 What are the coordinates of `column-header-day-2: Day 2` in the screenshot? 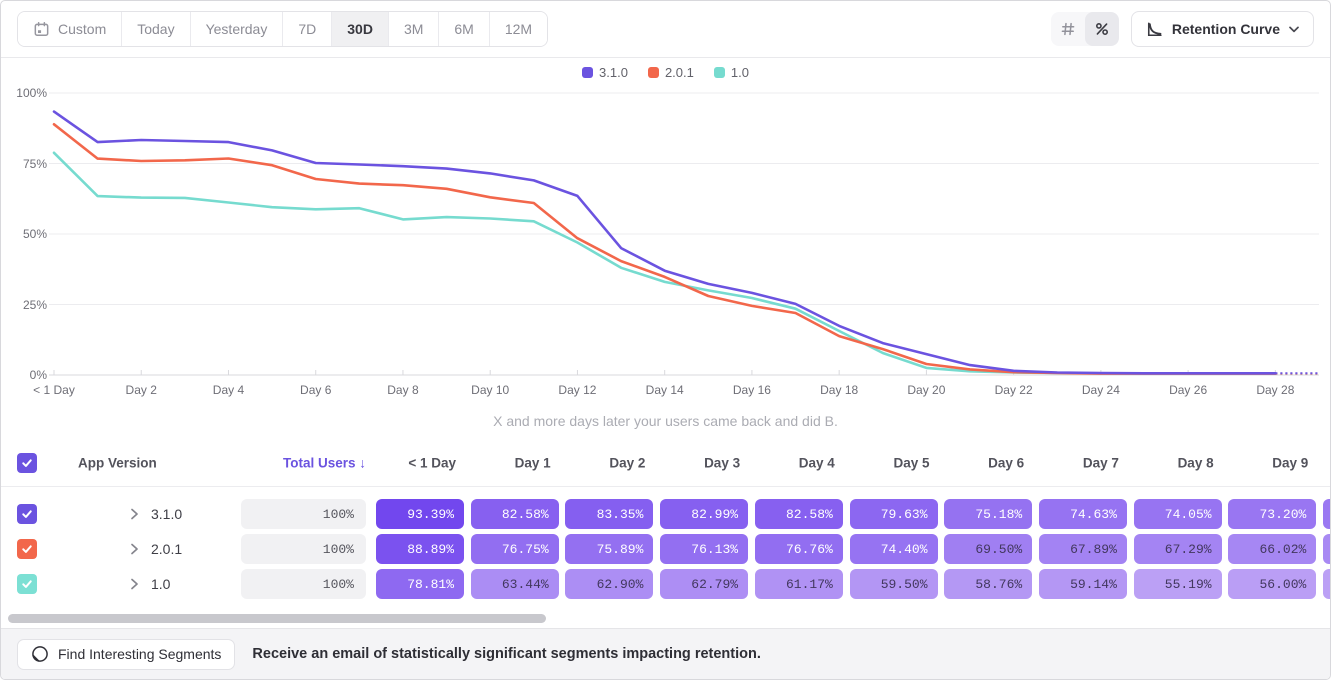 It's located at (627, 463).